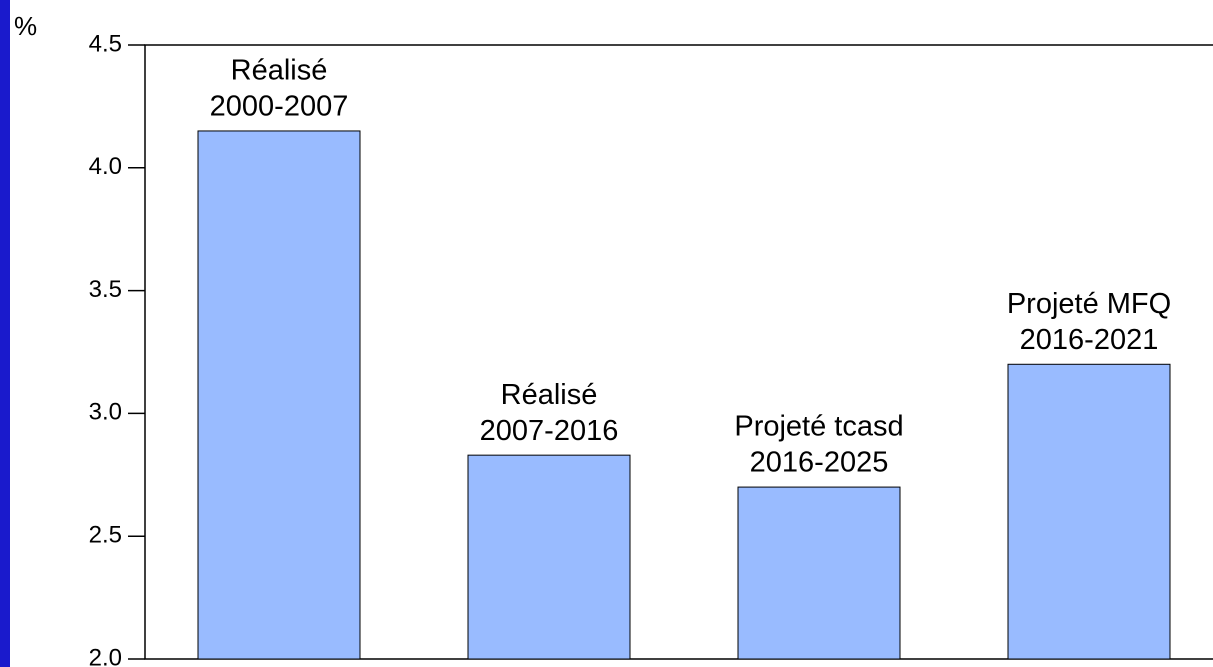  Describe the element at coordinates (105, 412) in the screenshot. I see `y-tick-label: 3.0` at that location.